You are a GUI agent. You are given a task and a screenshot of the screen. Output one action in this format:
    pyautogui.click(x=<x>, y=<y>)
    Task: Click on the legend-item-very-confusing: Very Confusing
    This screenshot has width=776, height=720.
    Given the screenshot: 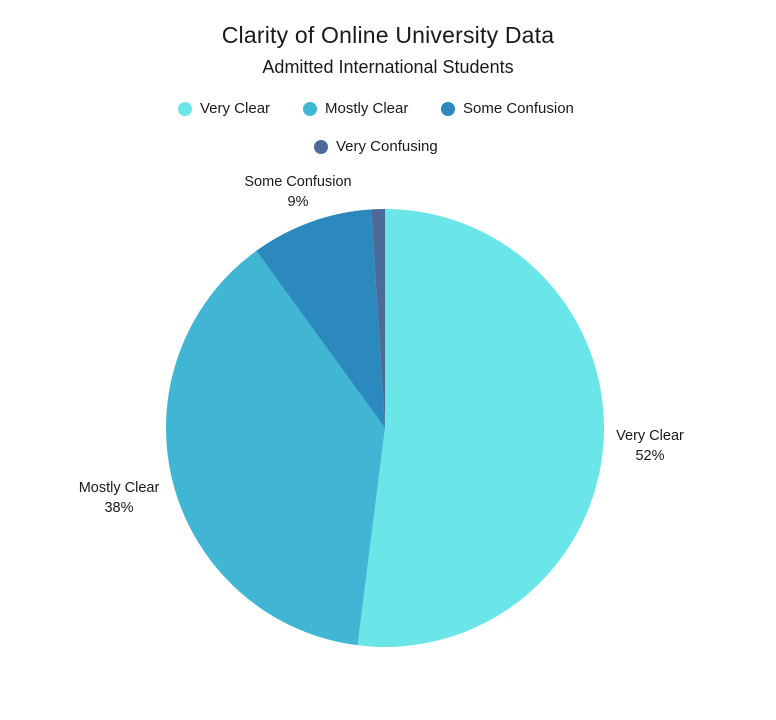 What is the action you would take?
    pyautogui.click(x=376, y=146)
    